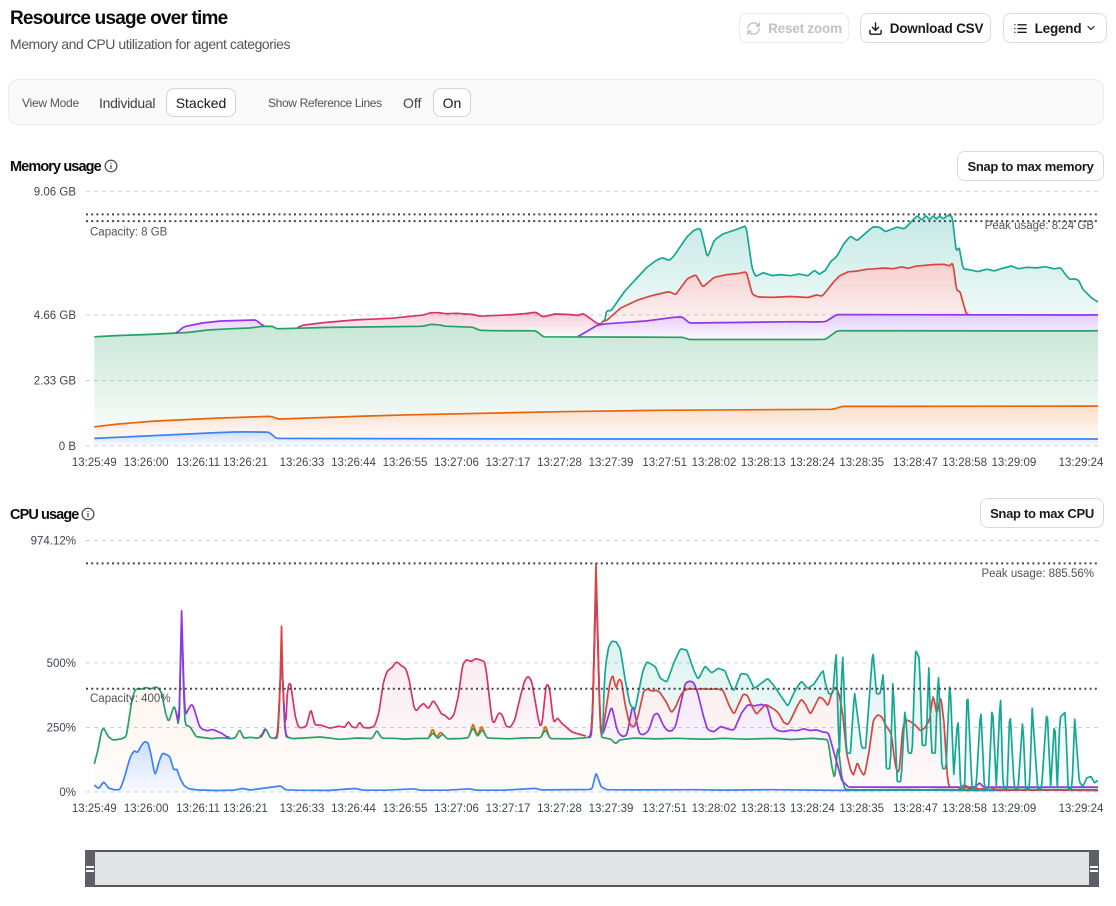 This screenshot has width=1116, height=906. What do you see at coordinates (55, 192) in the screenshot?
I see `svg-text: 9.06 GB` at bounding box center [55, 192].